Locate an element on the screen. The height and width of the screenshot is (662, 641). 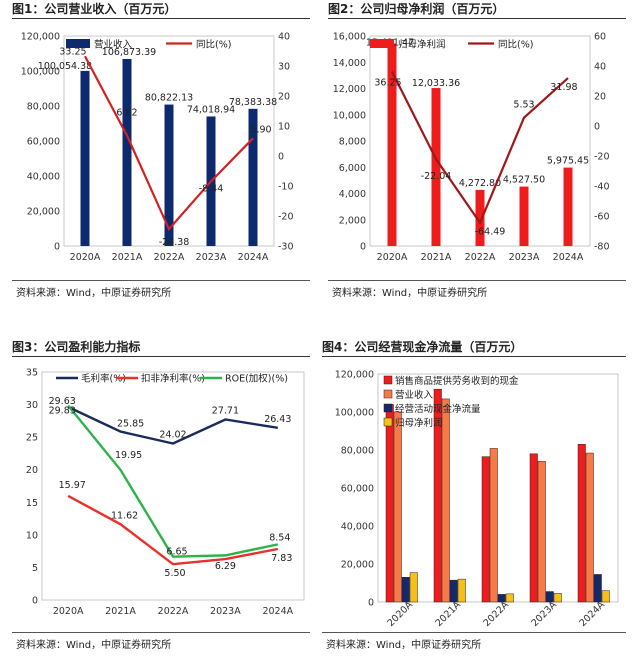
line-data-label: 8.54 is located at coordinates (279, 537).